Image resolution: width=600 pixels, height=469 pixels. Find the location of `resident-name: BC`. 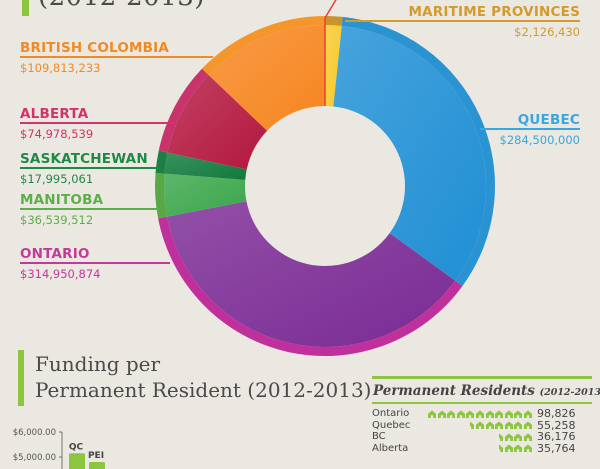

resident-name: BC is located at coordinates (379, 437).